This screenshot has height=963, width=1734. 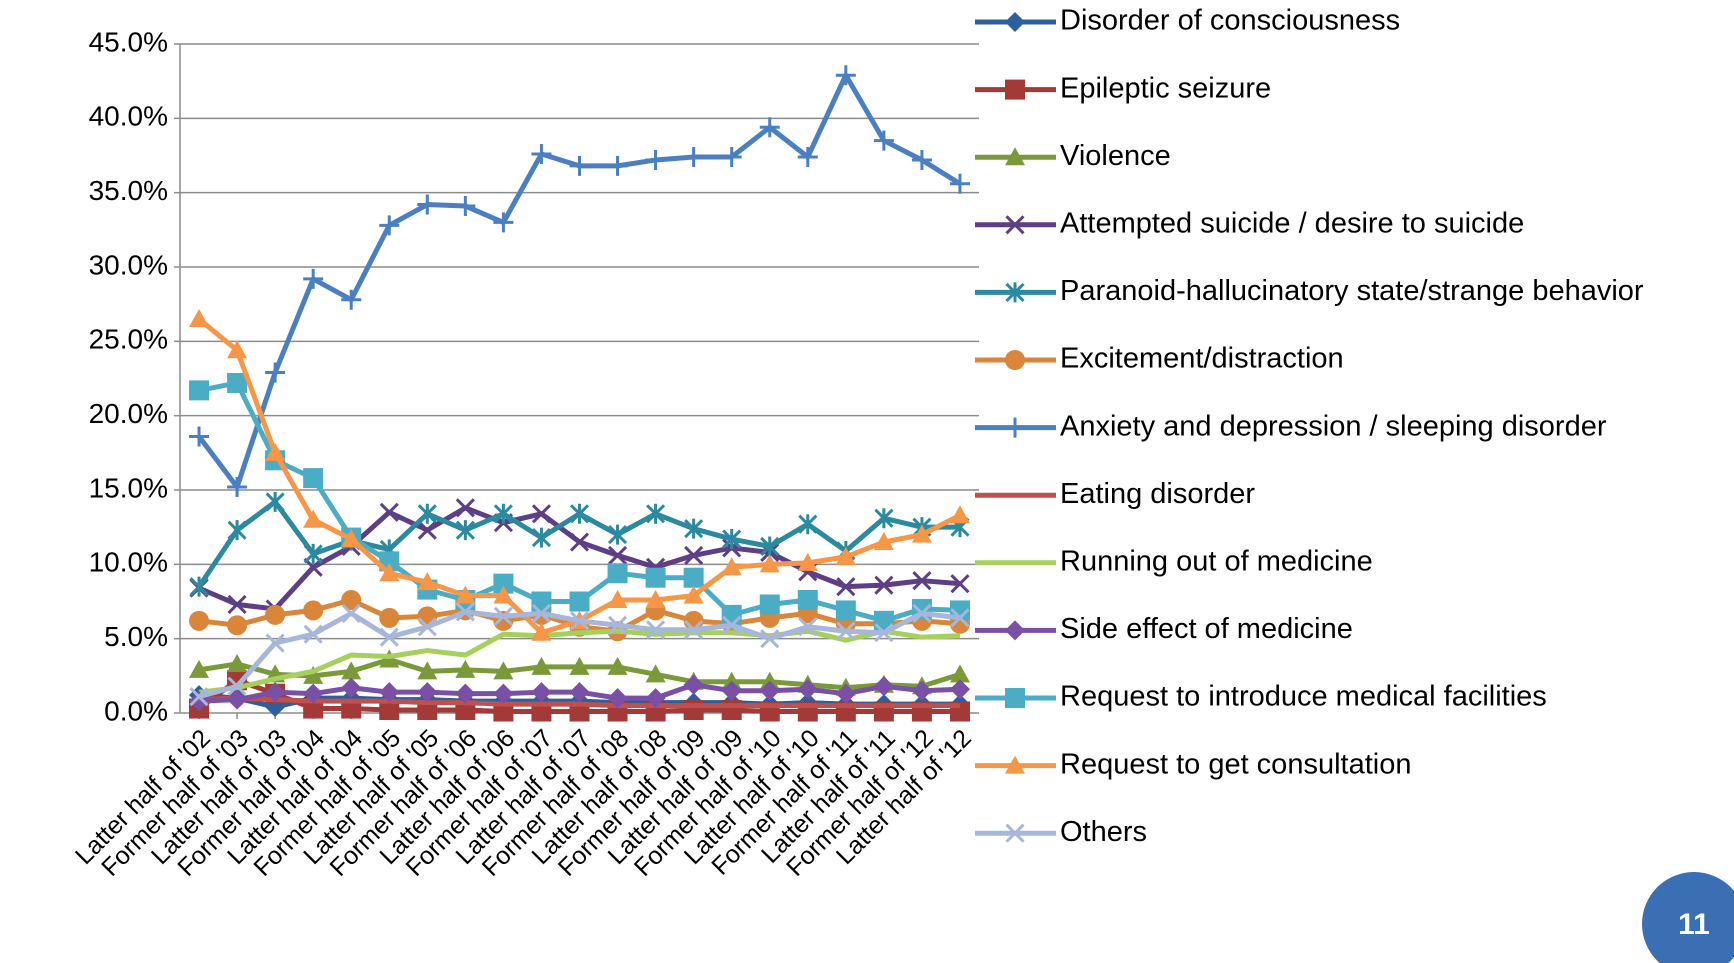 What do you see at coordinates (1206, 629) in the screenshot?
I see `legend-label: Side effect of medicine` at bounding box center [1206, 629].